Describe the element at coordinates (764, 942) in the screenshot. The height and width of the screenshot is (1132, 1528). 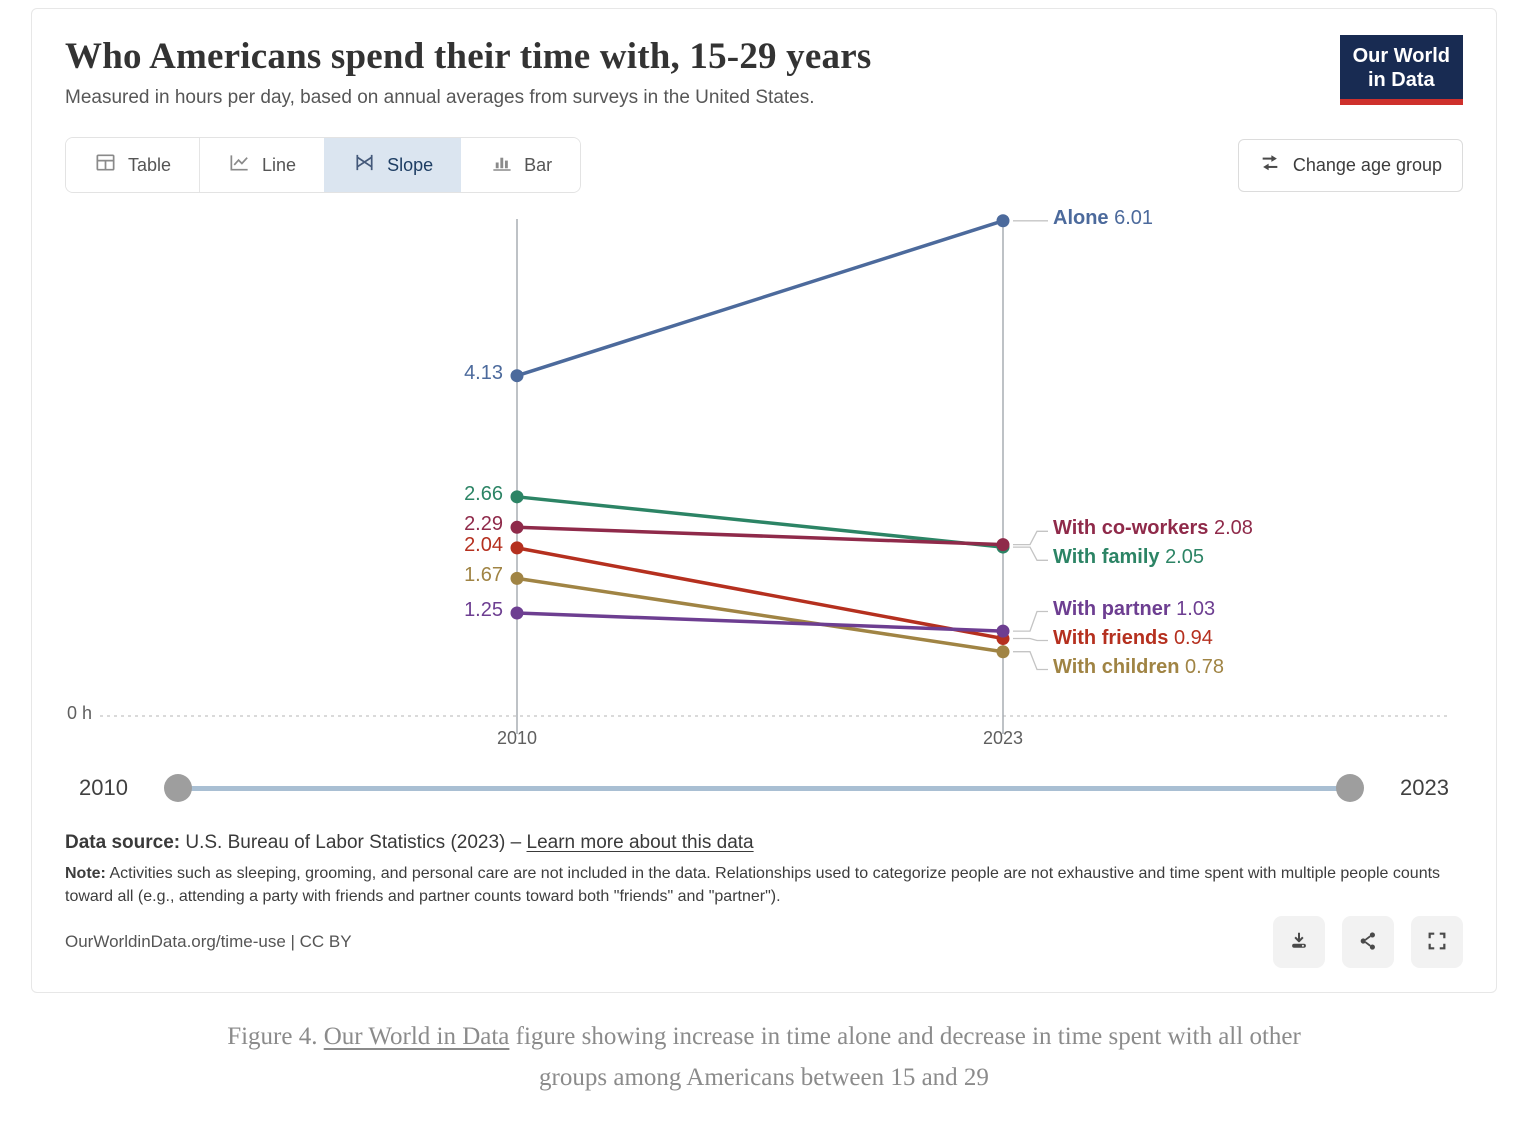
I see `footer-row: OurWorldinData.org/time-use | CC BY` at that location.